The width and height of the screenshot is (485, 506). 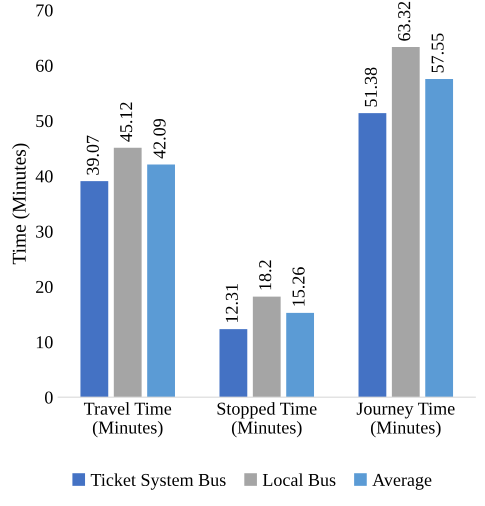 I want to click on y-tick-label: 30, so click(x=44, y=232).